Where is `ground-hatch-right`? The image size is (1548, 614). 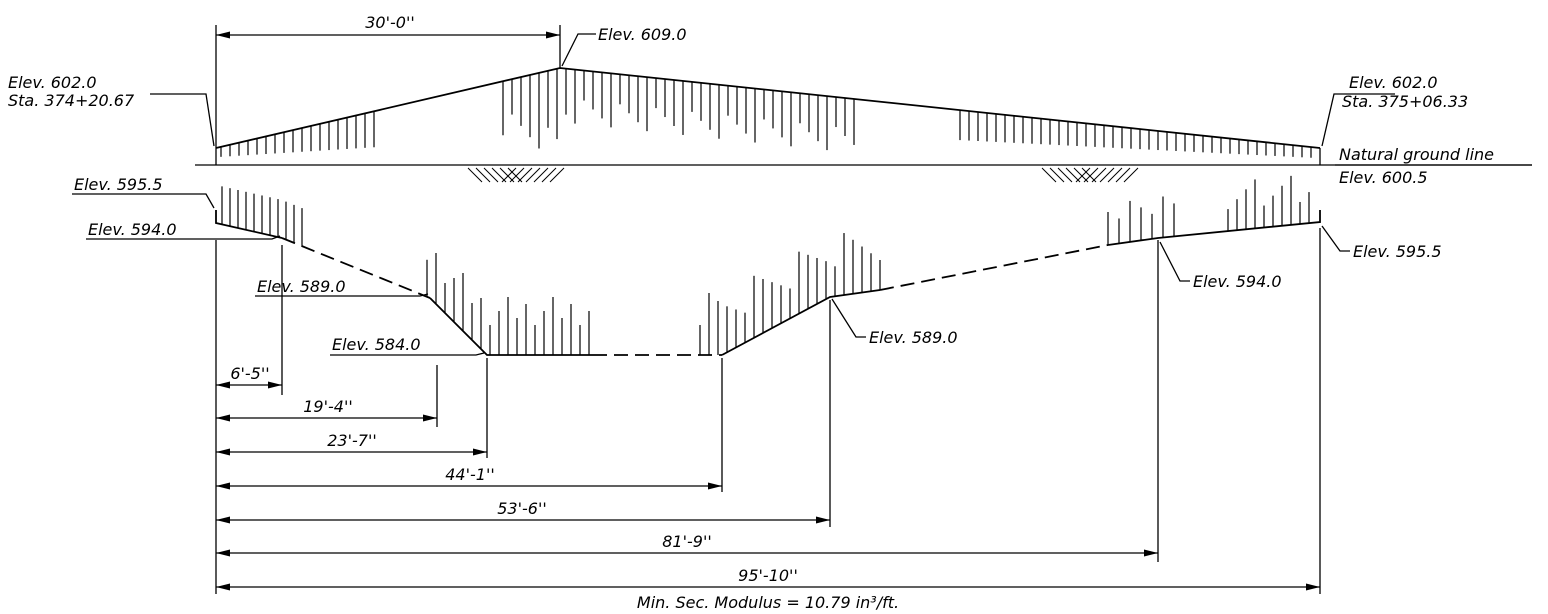
ground-hatch-right is located at coordinates (1090, 173).